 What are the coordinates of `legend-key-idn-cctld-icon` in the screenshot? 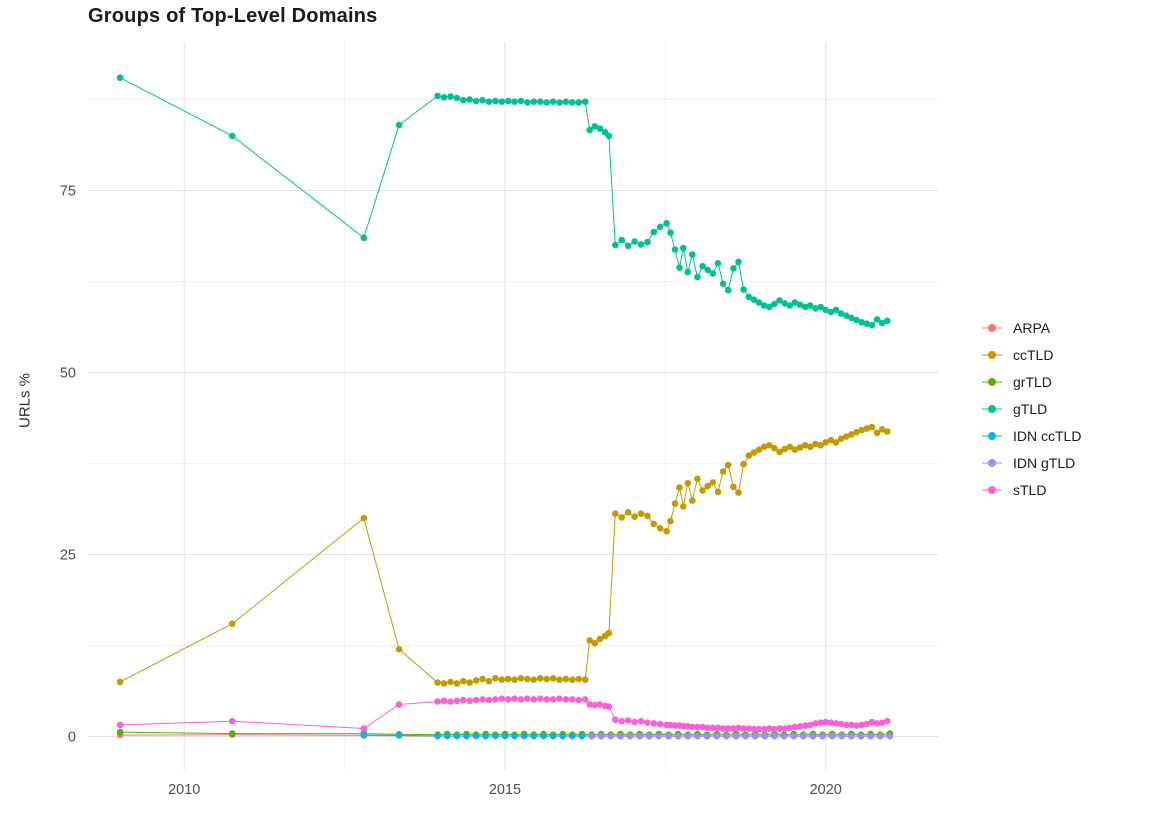 It's located at (992, 436).